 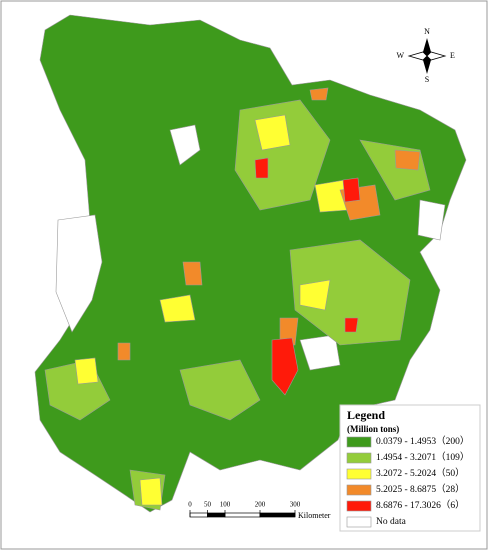 I want to click on scale-tick-label: 0, so click(x=190, y=505).